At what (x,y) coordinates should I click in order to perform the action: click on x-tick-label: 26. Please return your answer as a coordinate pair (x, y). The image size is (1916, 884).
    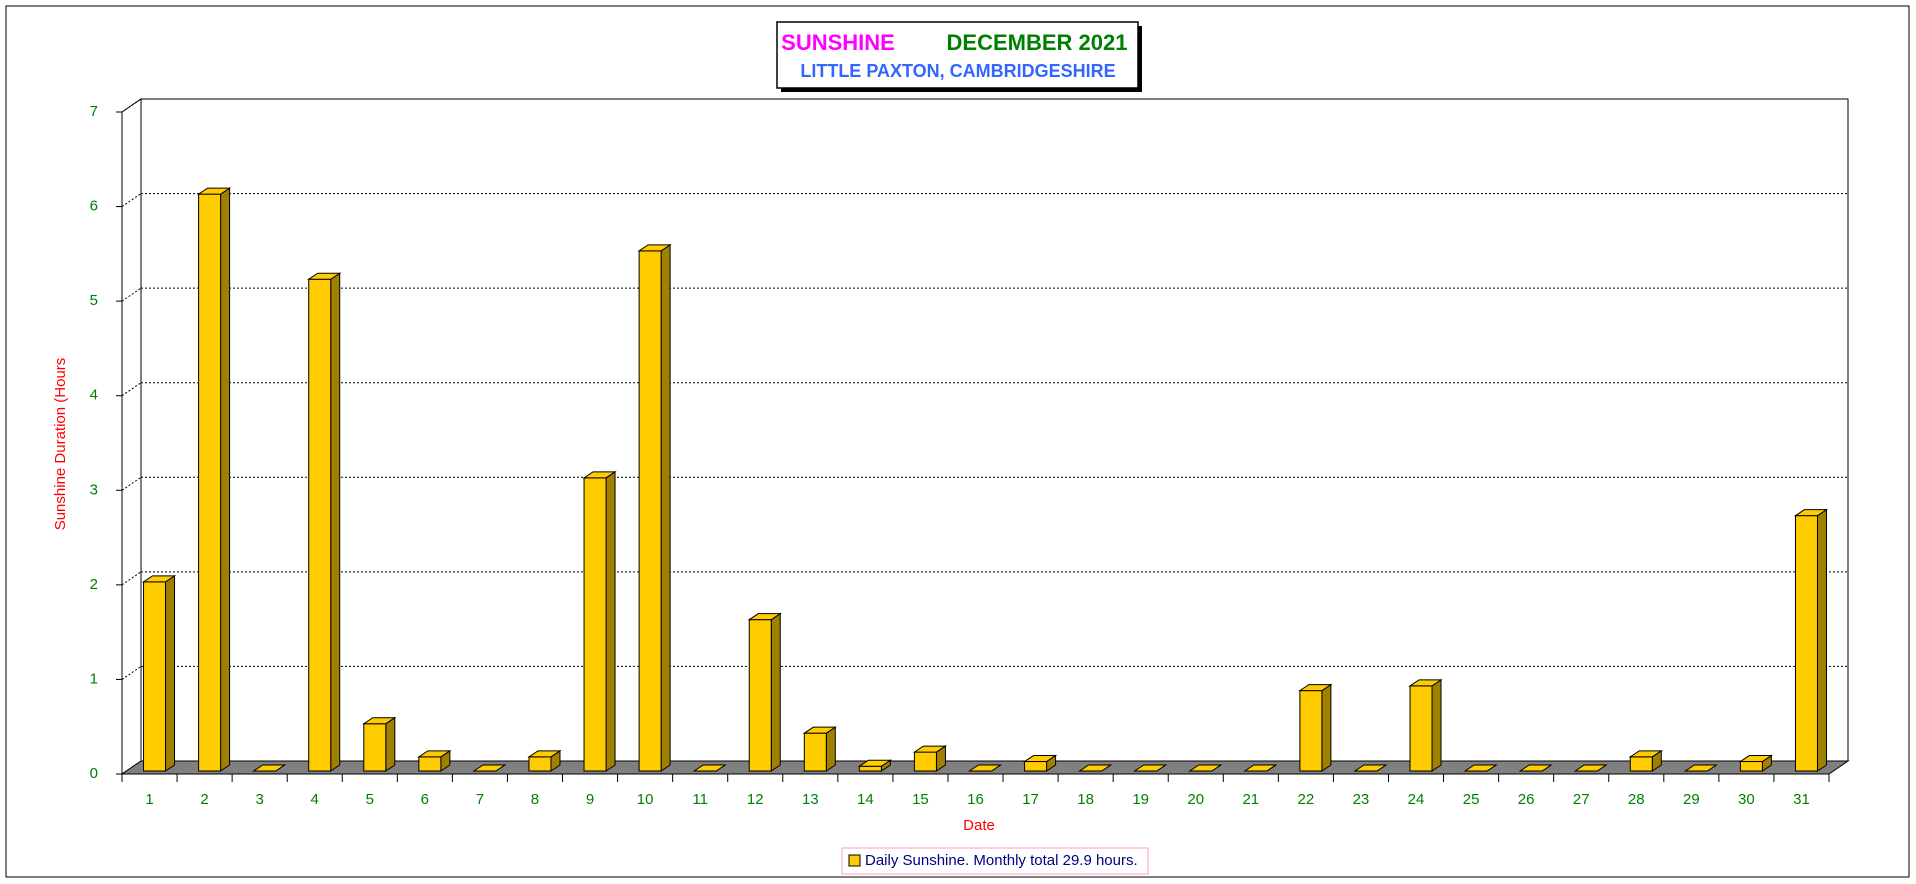
    Looking at the image, I should click on (1526, 799).